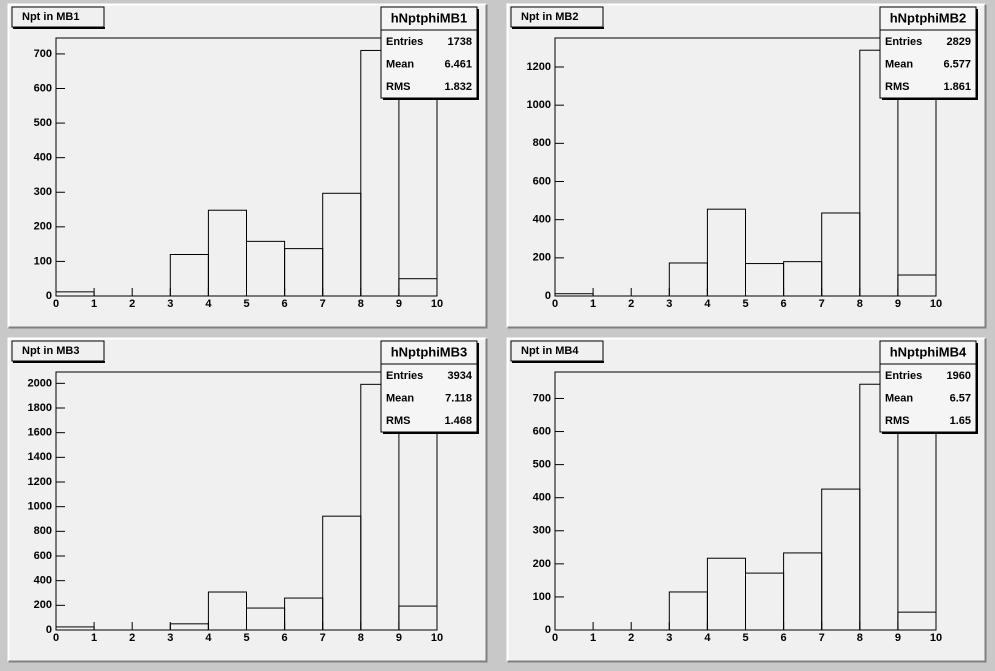 This screenshot has height=671, width=995. What do you see at coordinates (458, 87) in the screenshot?
I see `stats-value: 1.832` at bounding box center [458, 87].